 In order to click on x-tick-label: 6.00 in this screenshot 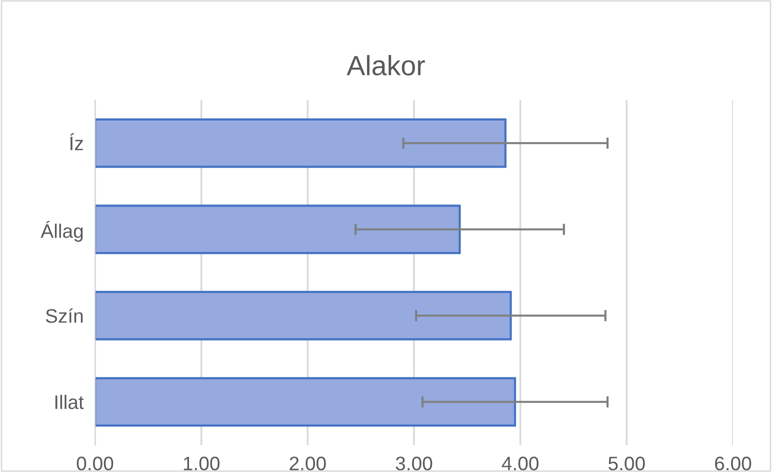, I will do `click(733, 463)`.